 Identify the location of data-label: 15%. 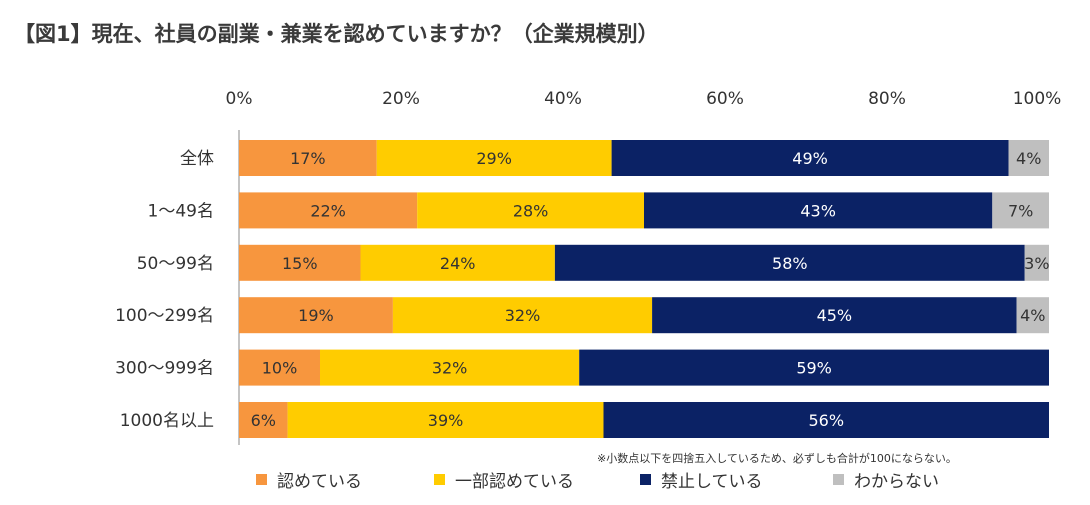
(300, 263).